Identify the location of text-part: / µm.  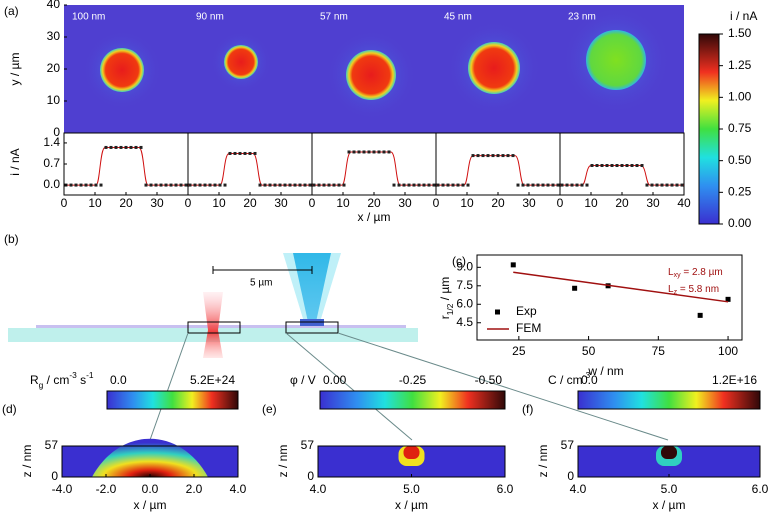
(445, 290).